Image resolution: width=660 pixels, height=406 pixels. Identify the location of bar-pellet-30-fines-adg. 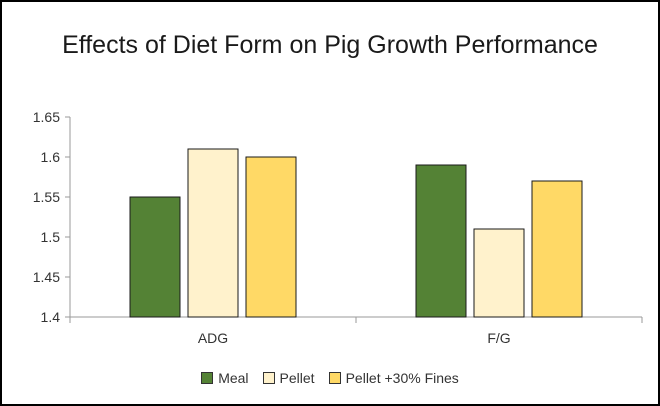
(271, 237).